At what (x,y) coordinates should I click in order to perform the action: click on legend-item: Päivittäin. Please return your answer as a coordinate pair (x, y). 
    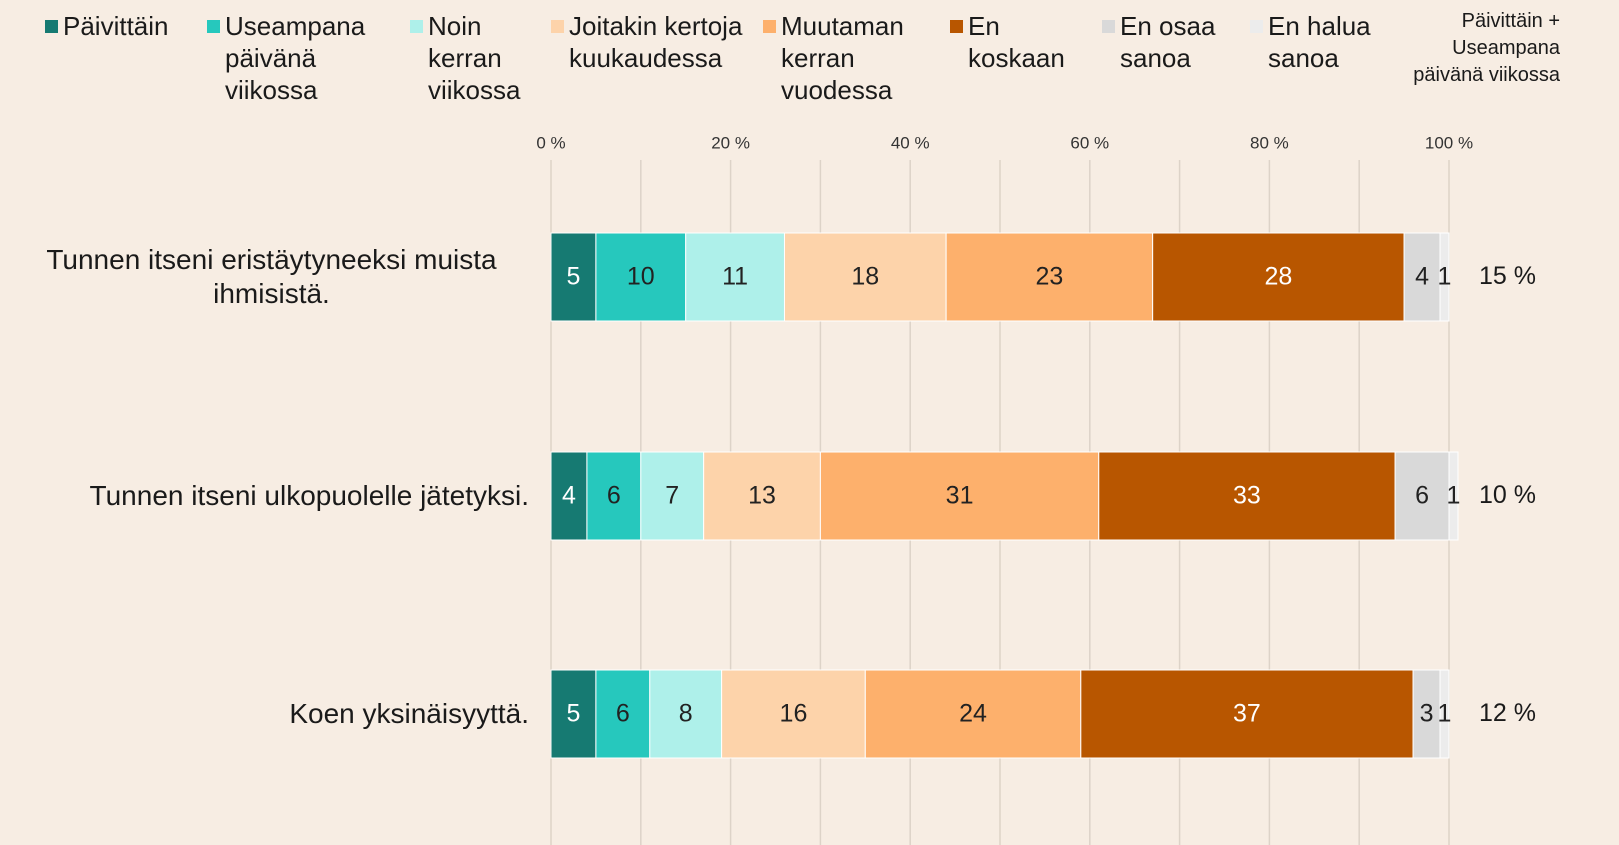
    Looking at the image, I should click on (124, 26).